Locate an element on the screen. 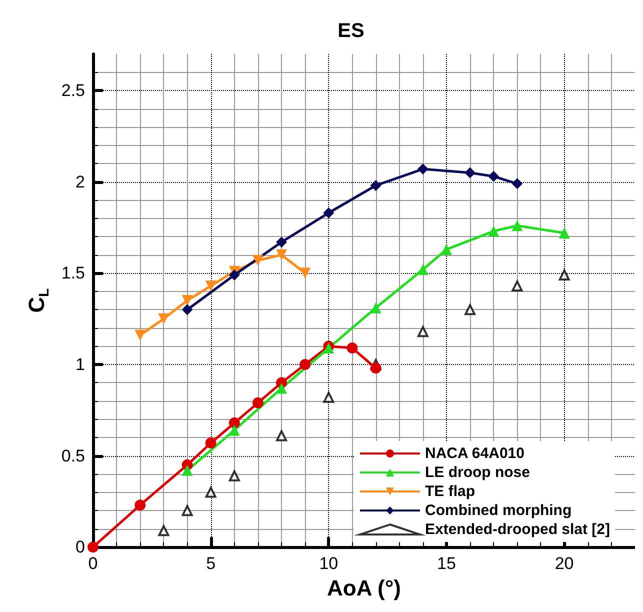 The height and width of the screenshot is (612, 643). y-tick-label: 0.5 is located at coordinates (73, 456).